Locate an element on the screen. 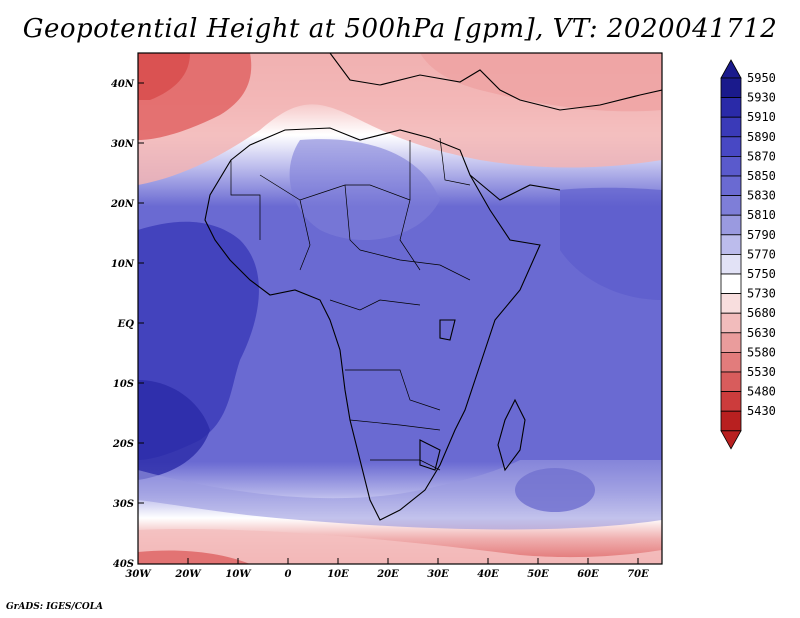 The height and width of the screenshot is (618, 800). colorbar-label: 5930 is located at coordinates (761, 98).